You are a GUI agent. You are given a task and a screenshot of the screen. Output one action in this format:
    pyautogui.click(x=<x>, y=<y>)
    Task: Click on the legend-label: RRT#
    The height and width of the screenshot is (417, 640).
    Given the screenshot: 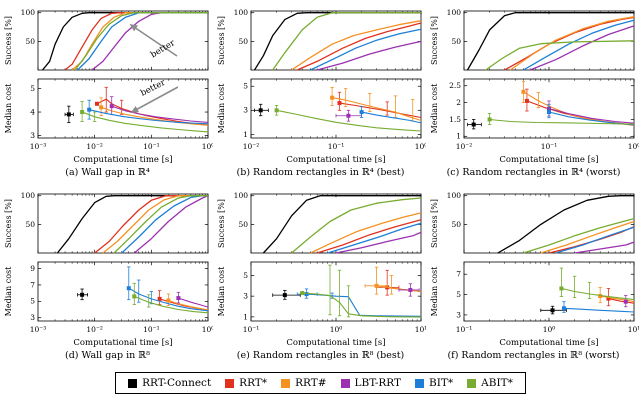 What is the action you would take?
    pyautogui.click(x=311, y=383)
    